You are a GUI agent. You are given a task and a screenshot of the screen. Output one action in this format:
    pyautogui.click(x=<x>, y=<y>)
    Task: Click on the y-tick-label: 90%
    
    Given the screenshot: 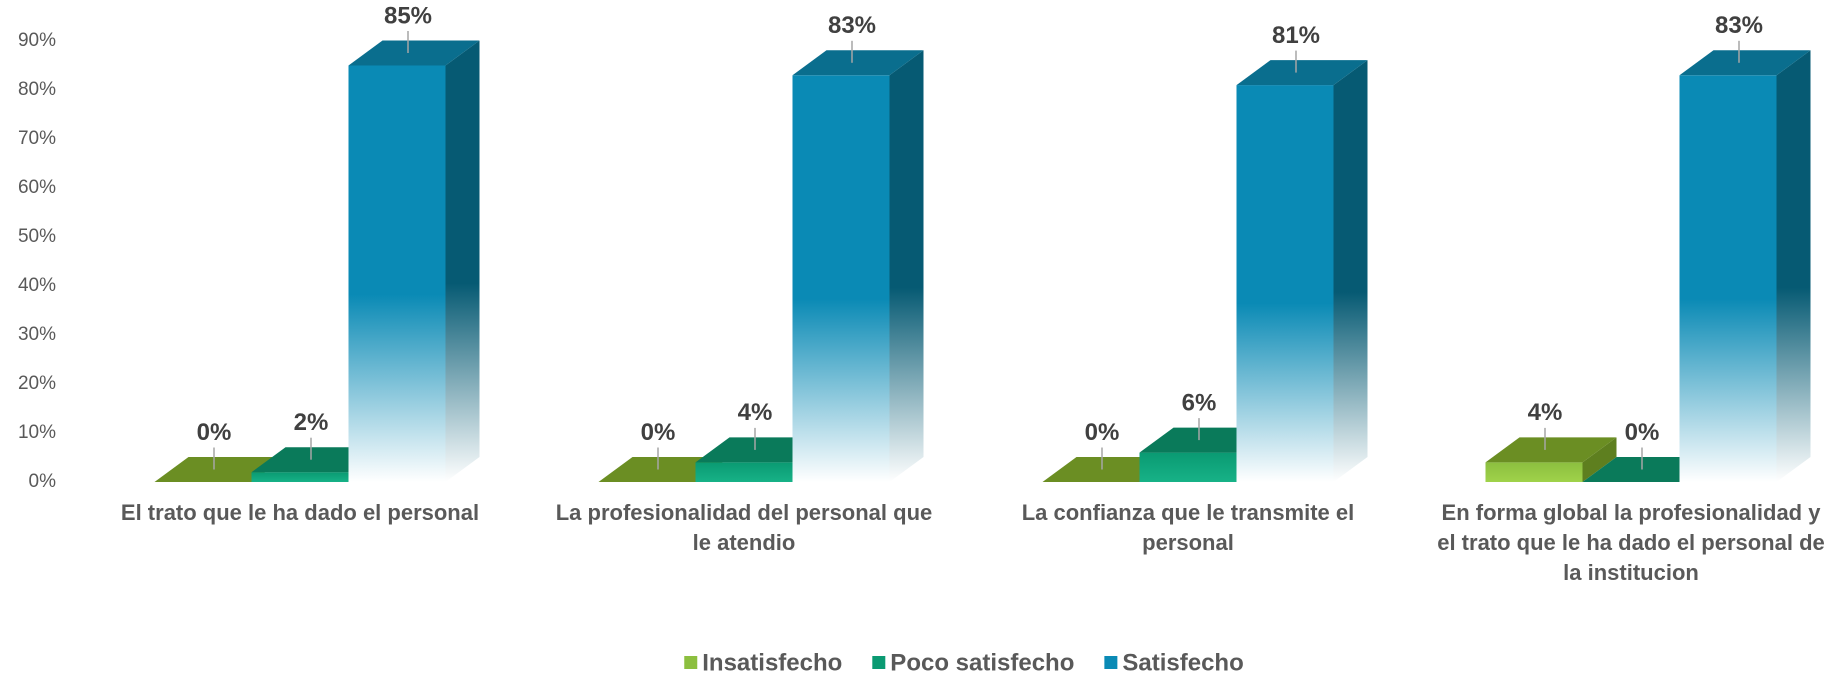 What is the action you would take?
    pyautogui.click(x=37, y=40)
    